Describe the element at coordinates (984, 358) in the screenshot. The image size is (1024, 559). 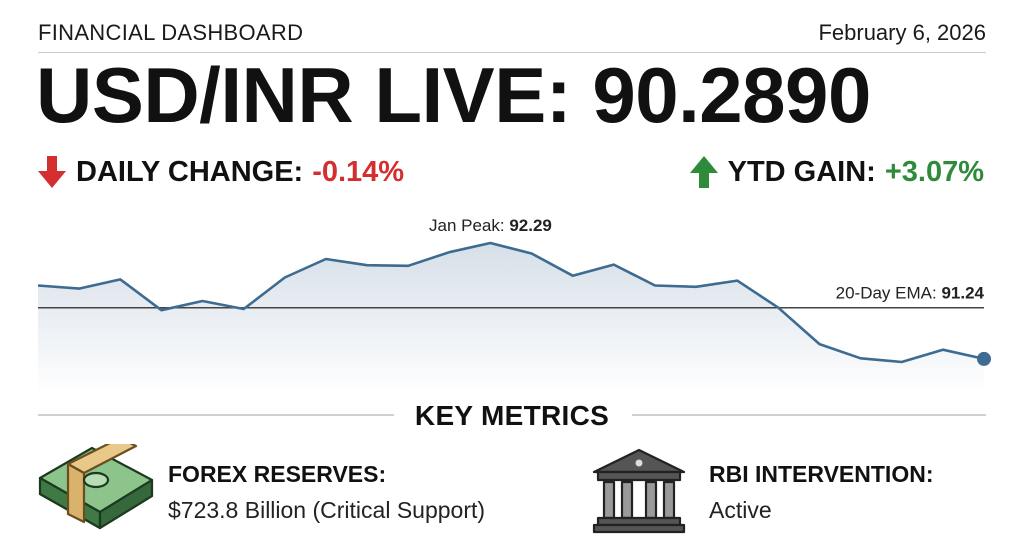
I see `last-point-marker` at that location.